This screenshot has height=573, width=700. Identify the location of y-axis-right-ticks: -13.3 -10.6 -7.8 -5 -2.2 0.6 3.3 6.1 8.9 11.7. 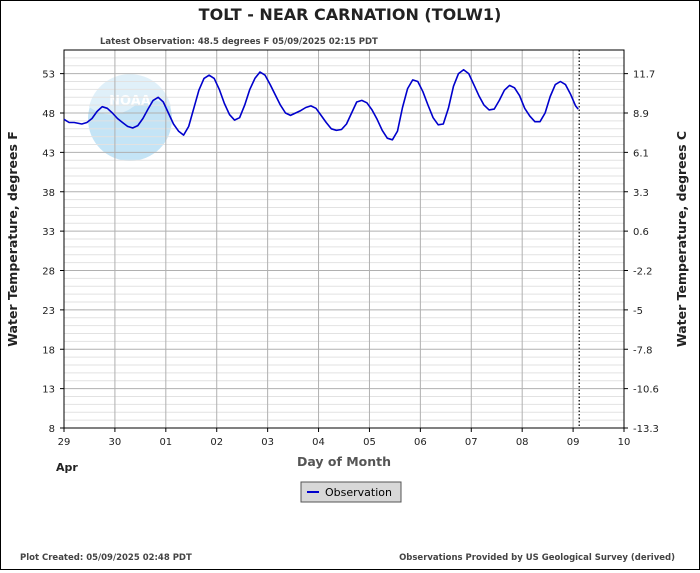
(641, 252).